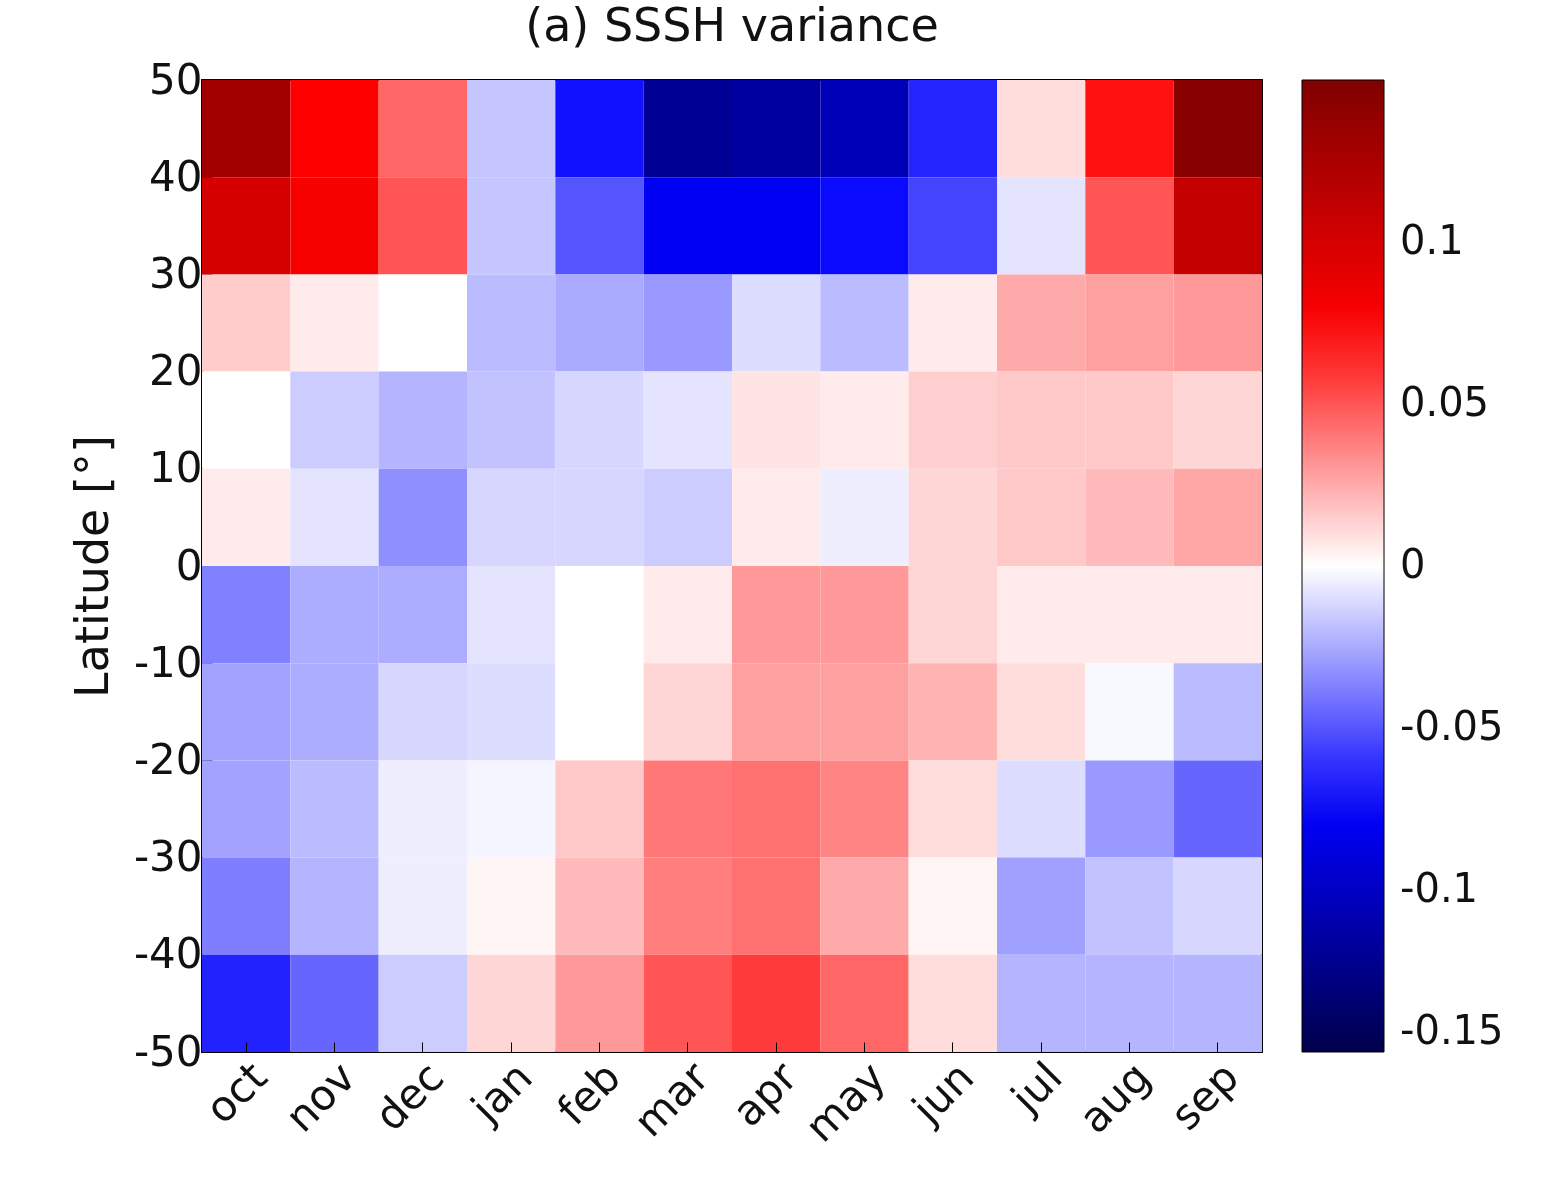  Describe the element at coordinates (176, 79) in the screenshot. I see `y-tick-label: 50` at that location.